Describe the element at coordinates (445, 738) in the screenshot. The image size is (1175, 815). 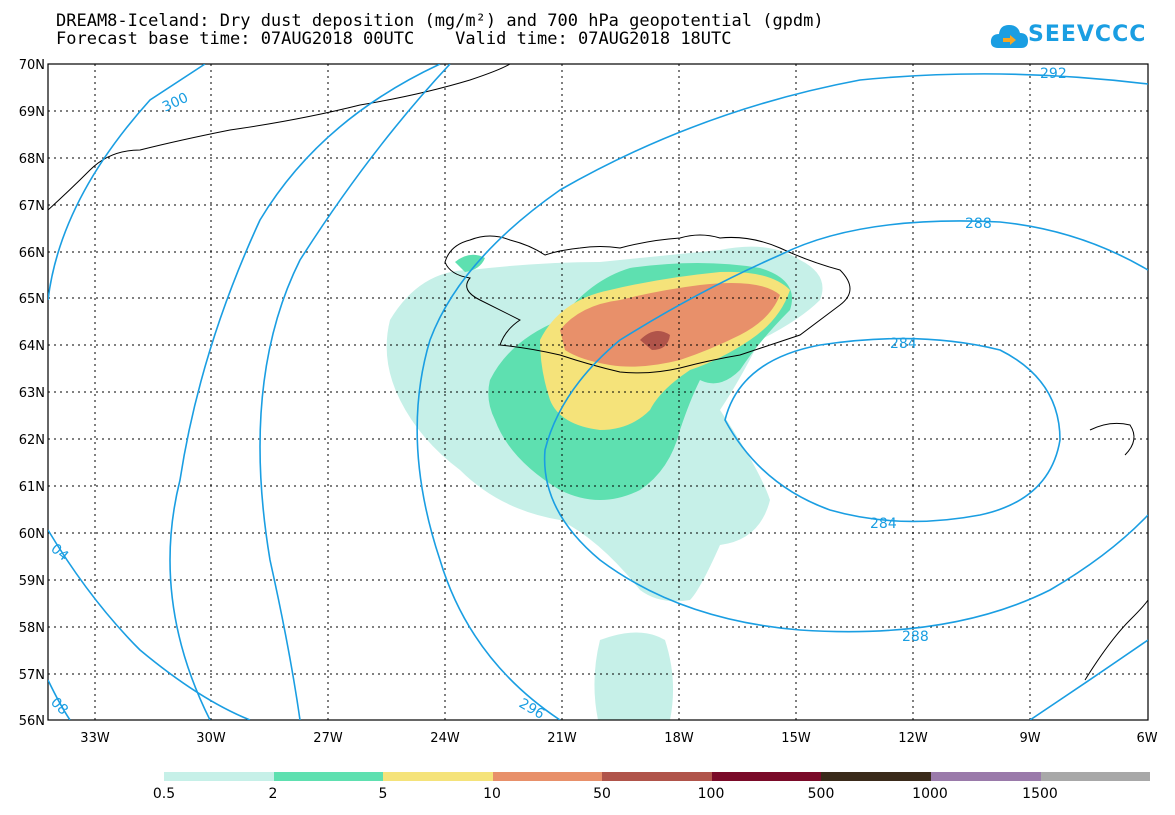
I see `lon-label: 24W` at that location.